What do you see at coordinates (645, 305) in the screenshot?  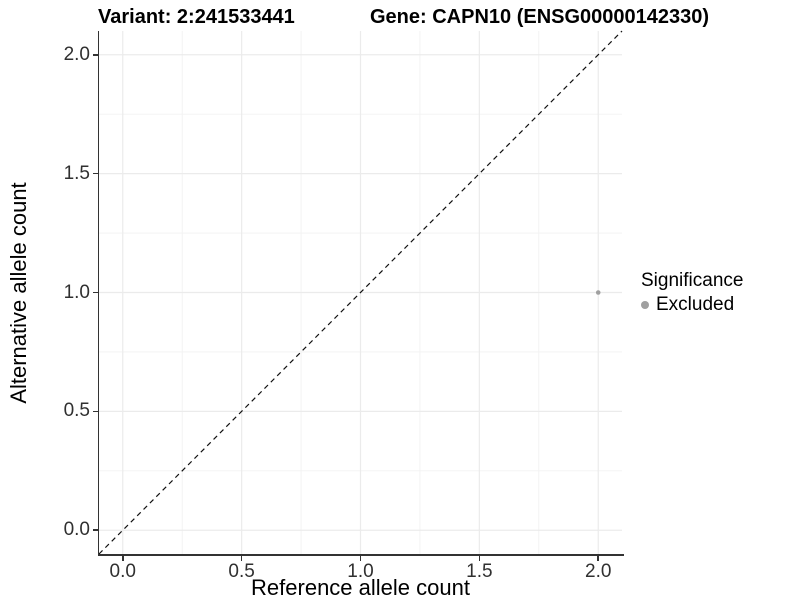 I see `legend-key-dot-icon` at bounding box center [645, 305].